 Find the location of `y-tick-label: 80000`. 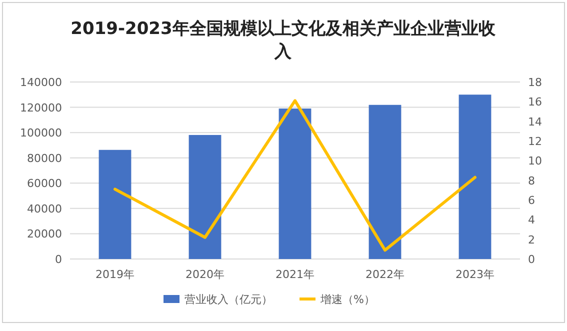

y-tick-label: 80000 is located at coordinates (44, 158).